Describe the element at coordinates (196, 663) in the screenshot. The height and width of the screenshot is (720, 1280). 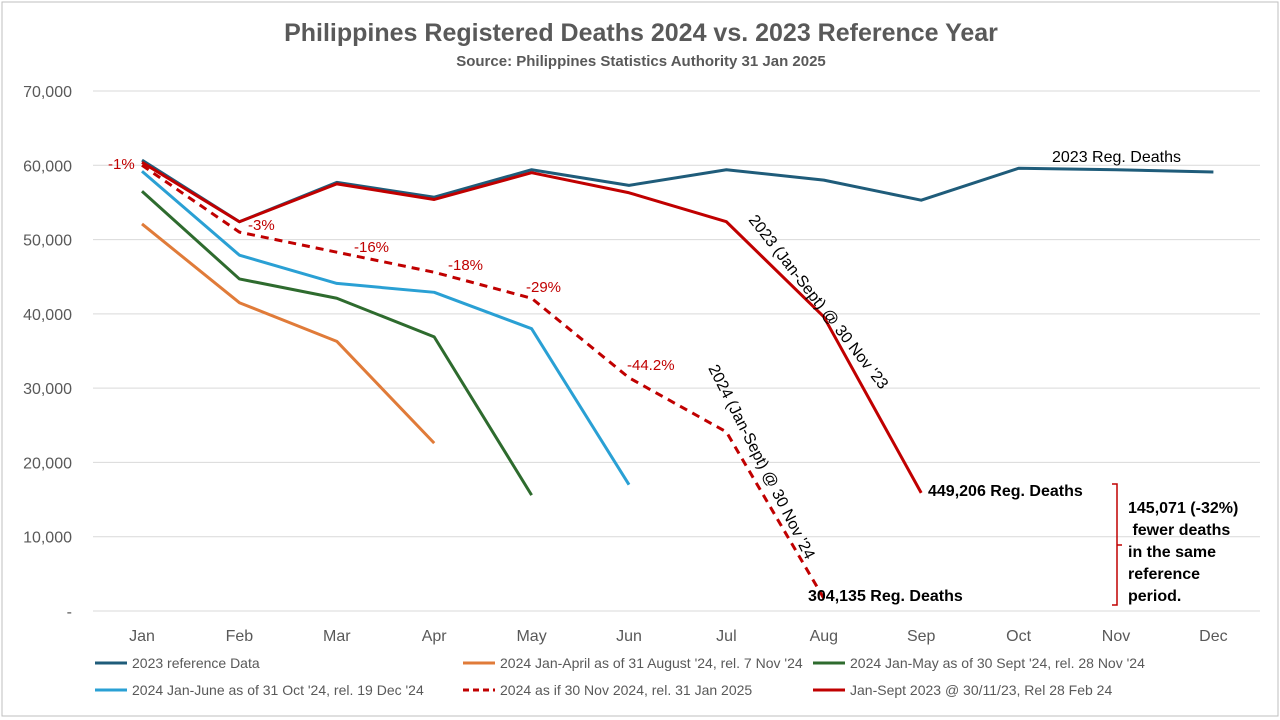
I see `legend-label: 2023 reference Data` at that location.